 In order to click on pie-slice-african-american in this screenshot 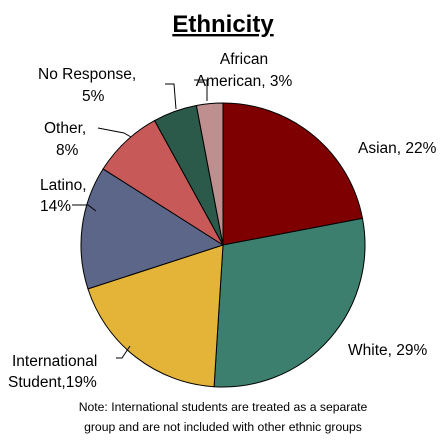, I will do `click(209, 174)`.